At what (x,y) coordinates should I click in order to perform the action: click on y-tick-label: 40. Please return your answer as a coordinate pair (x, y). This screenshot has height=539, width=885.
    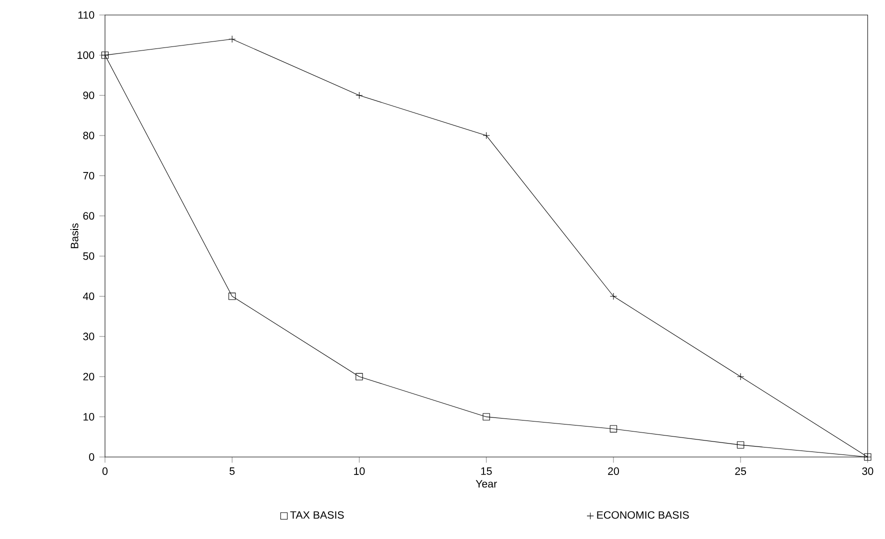
    Looking at the image, I should click on (88, 296).